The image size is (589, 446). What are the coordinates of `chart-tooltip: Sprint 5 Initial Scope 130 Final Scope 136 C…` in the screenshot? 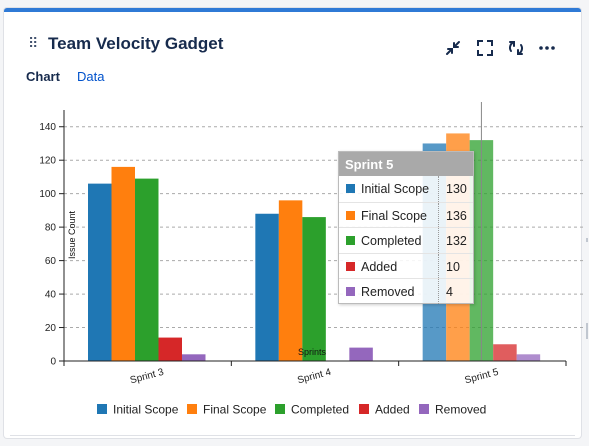 It's located at (406, 227).